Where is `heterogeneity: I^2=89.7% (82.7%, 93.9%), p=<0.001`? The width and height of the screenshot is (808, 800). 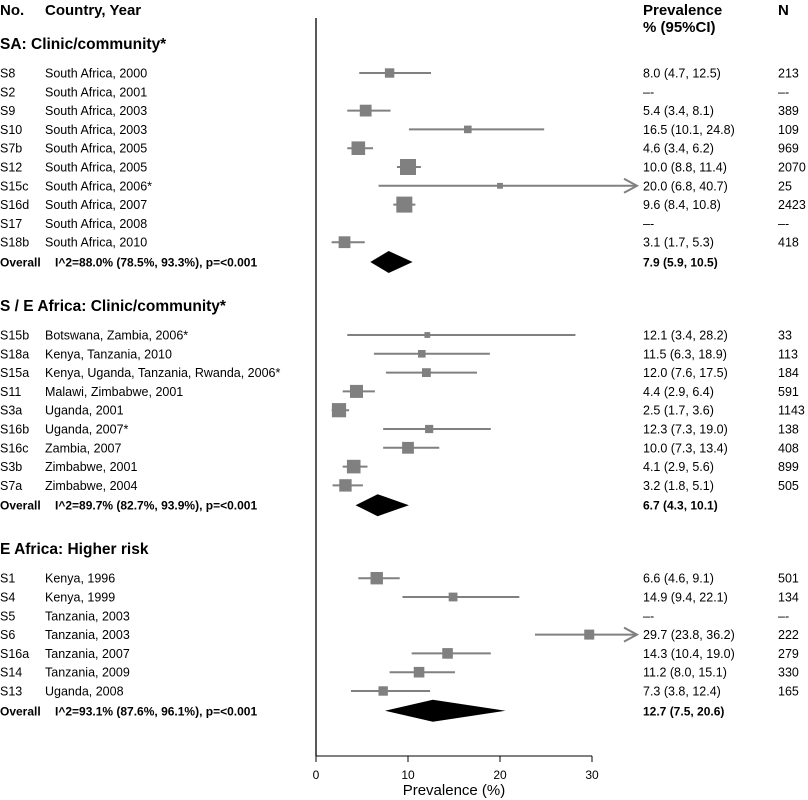
heterogeneity: I^2=89.7% (82.7%, 93.9%), p=<0.001 is located at coordinates (156, 506).